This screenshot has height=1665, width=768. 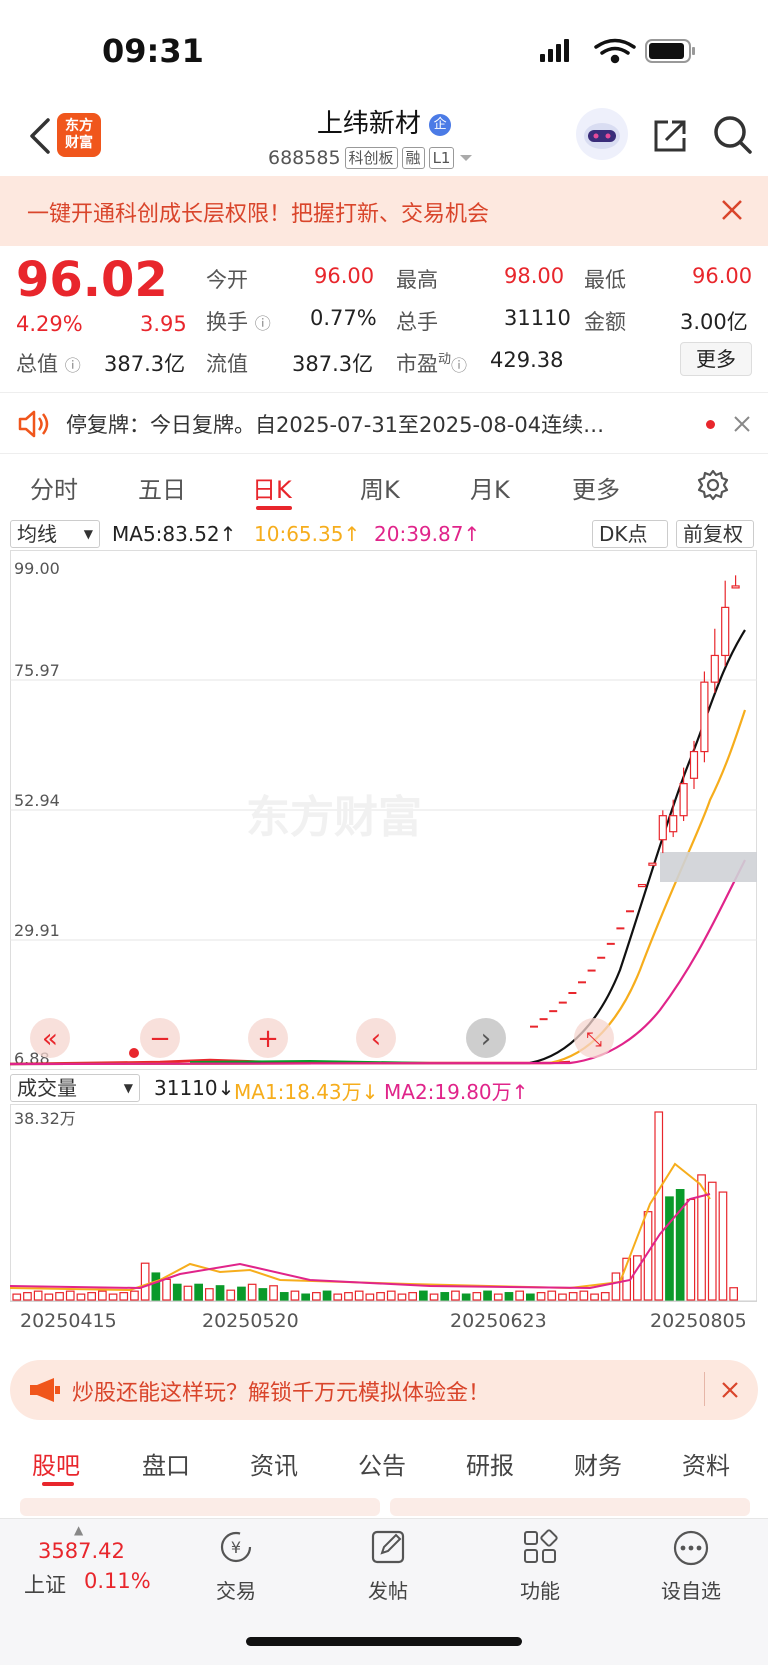 I want to click on open-value: 96.00, so click(x=344, y=276).